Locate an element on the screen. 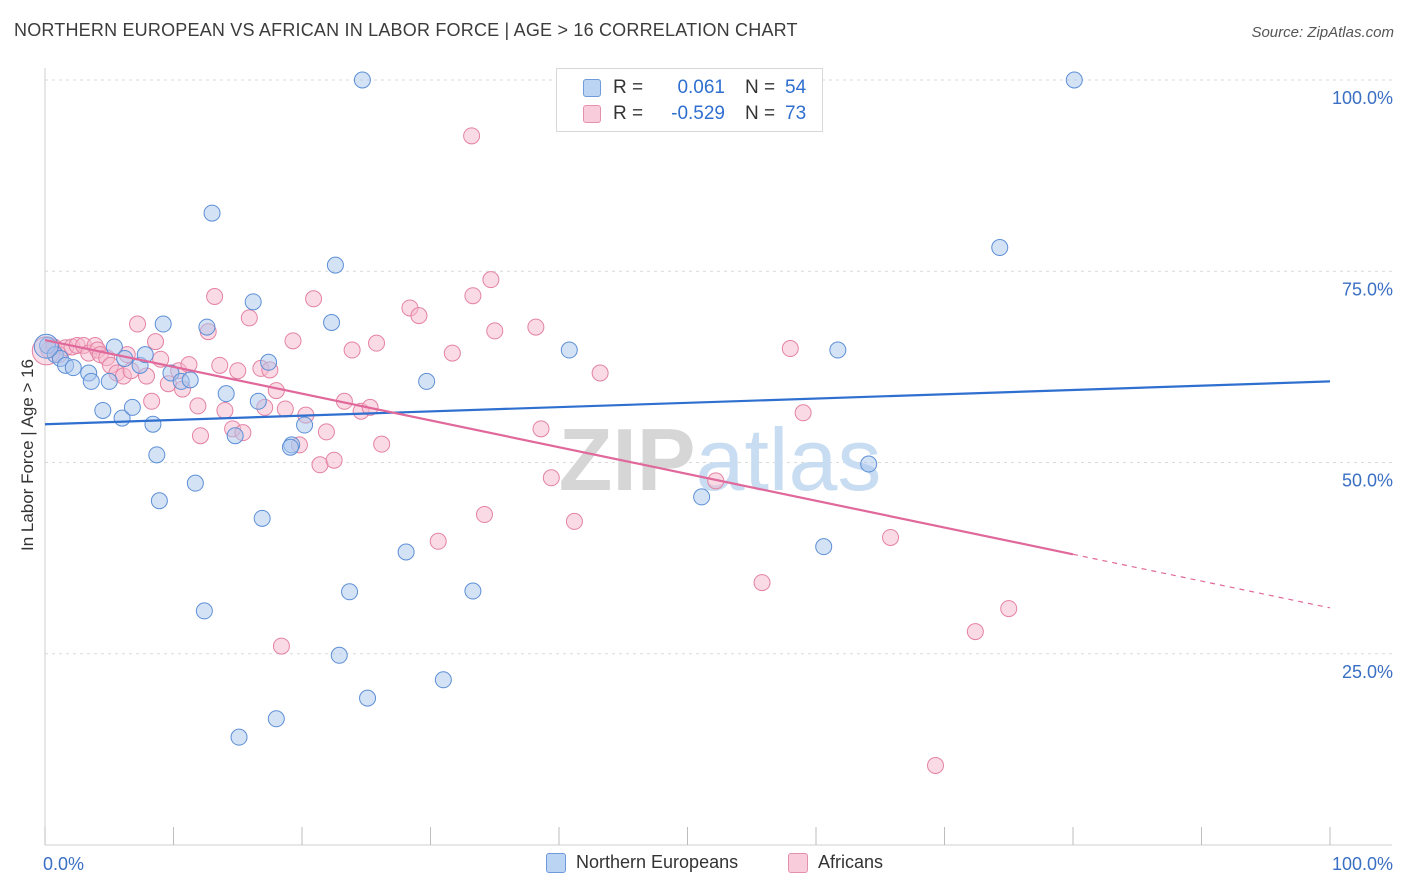 Image resolution: width=1406 pixels, height=892 pixels. source-label: Source: ZipAtlas.com is located at coordinates (1322, 32).